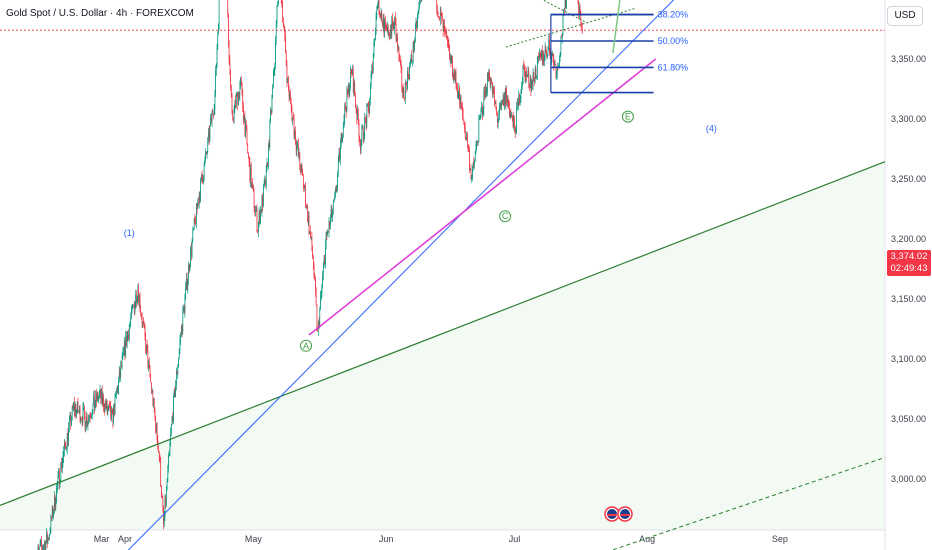  Describe the element at coordinates (905, 16) in the screenshot. I see `currency-button: USD` at that location.